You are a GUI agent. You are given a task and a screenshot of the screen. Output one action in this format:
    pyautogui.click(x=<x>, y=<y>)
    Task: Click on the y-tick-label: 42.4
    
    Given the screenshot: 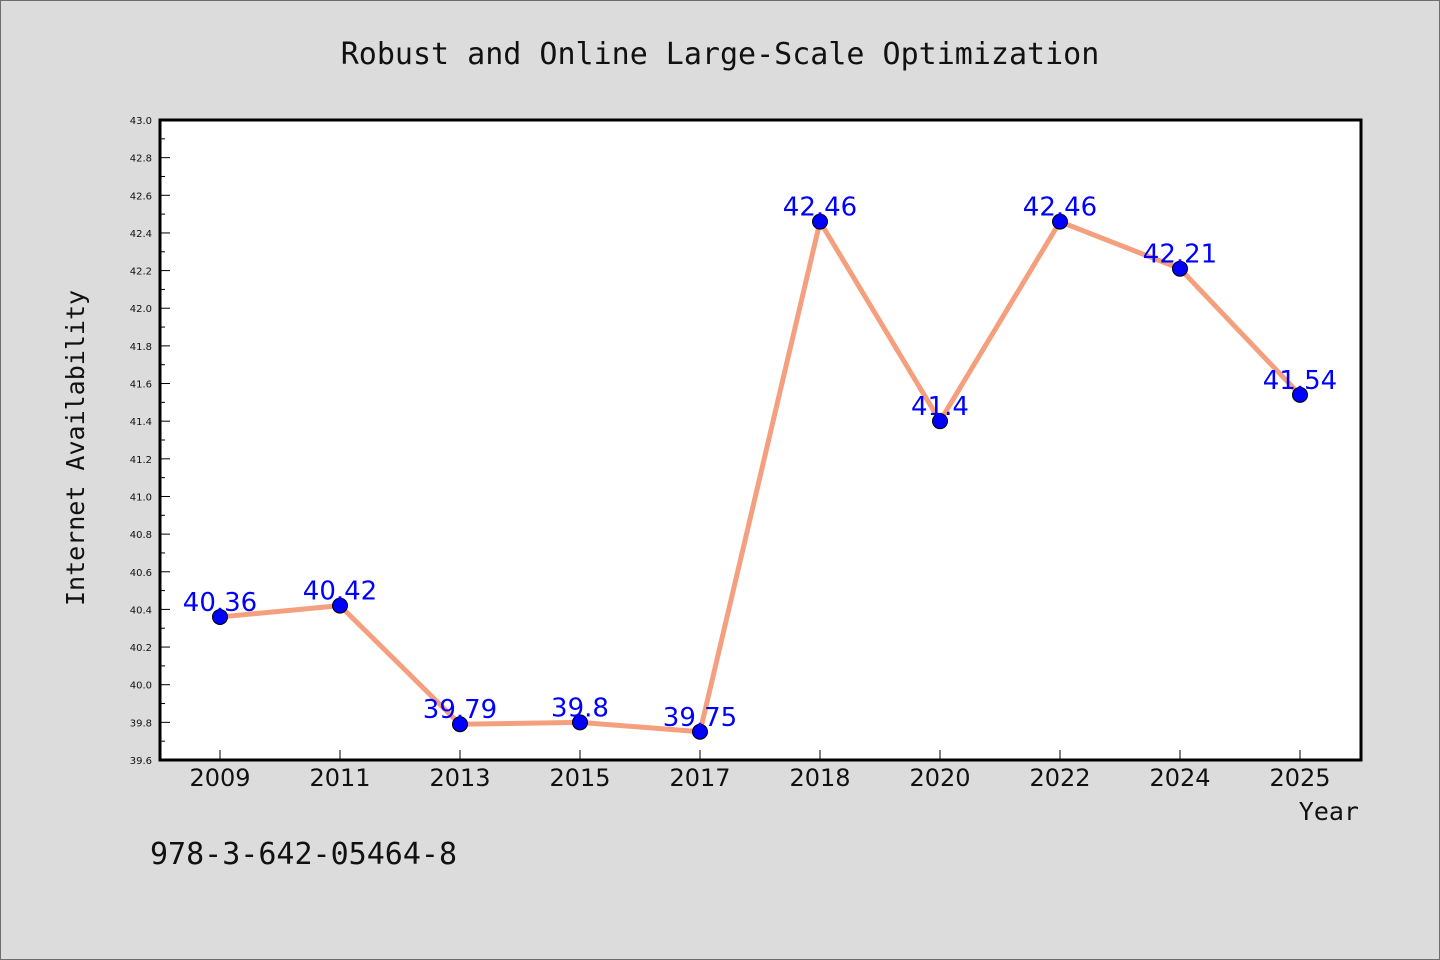 What is the action you would take?
    pyautogui.click(x=141, y=234)
    